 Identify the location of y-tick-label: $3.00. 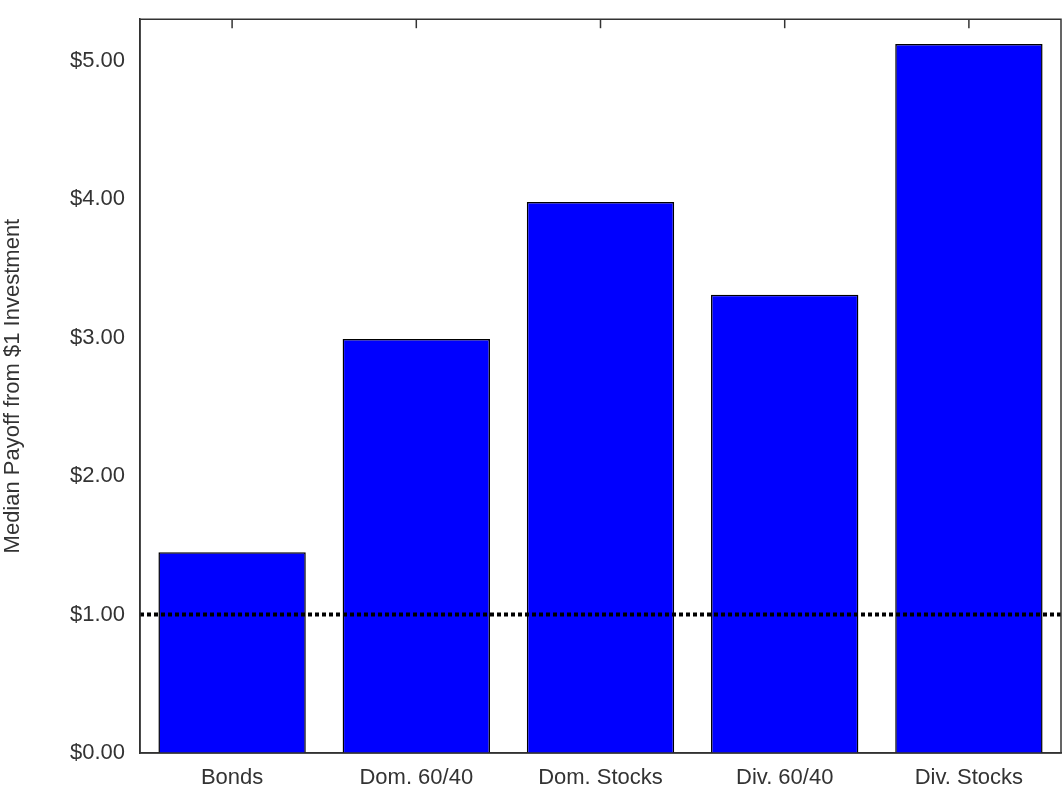
(97, 336).